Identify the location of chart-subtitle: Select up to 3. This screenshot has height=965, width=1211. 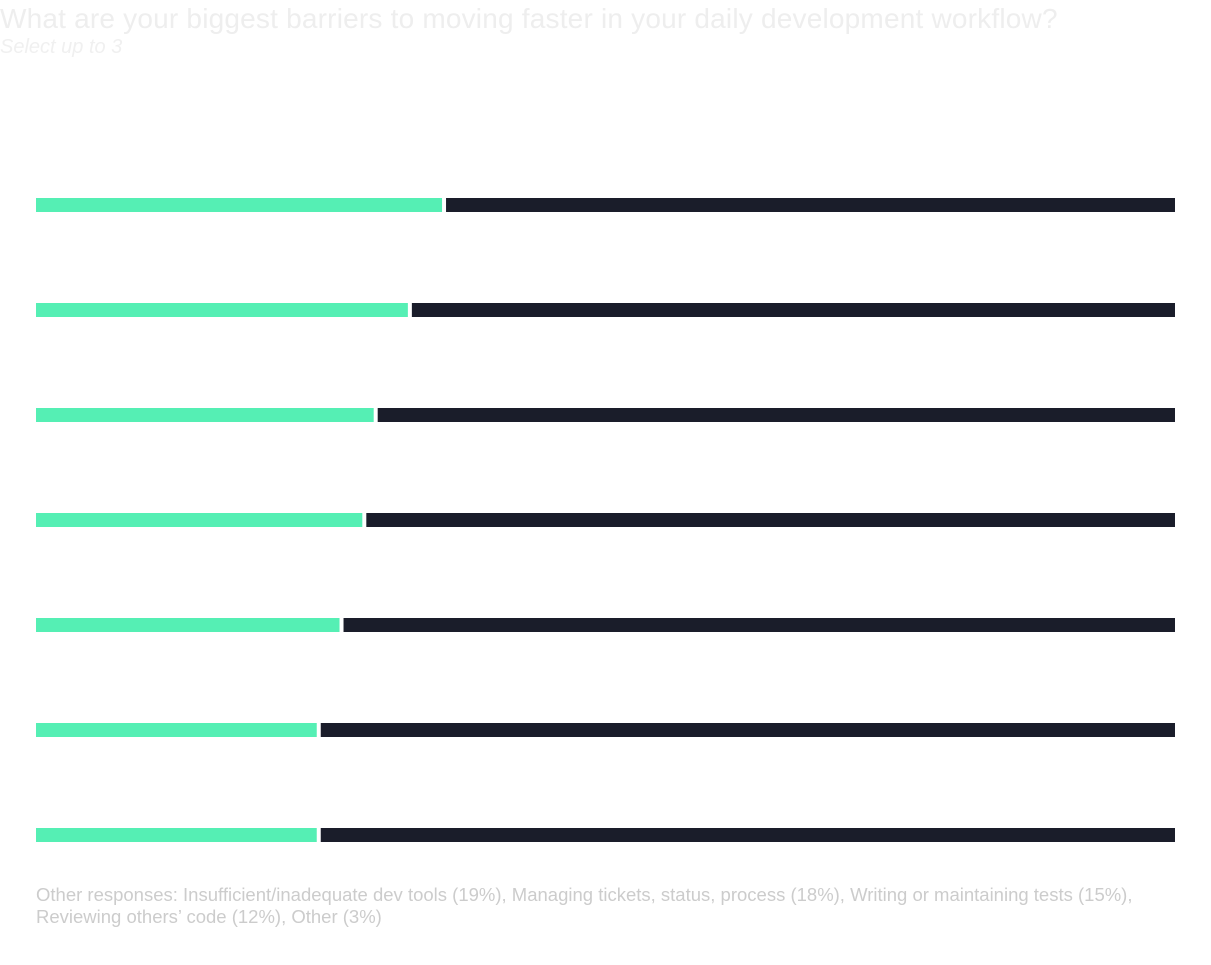
(61, 47).